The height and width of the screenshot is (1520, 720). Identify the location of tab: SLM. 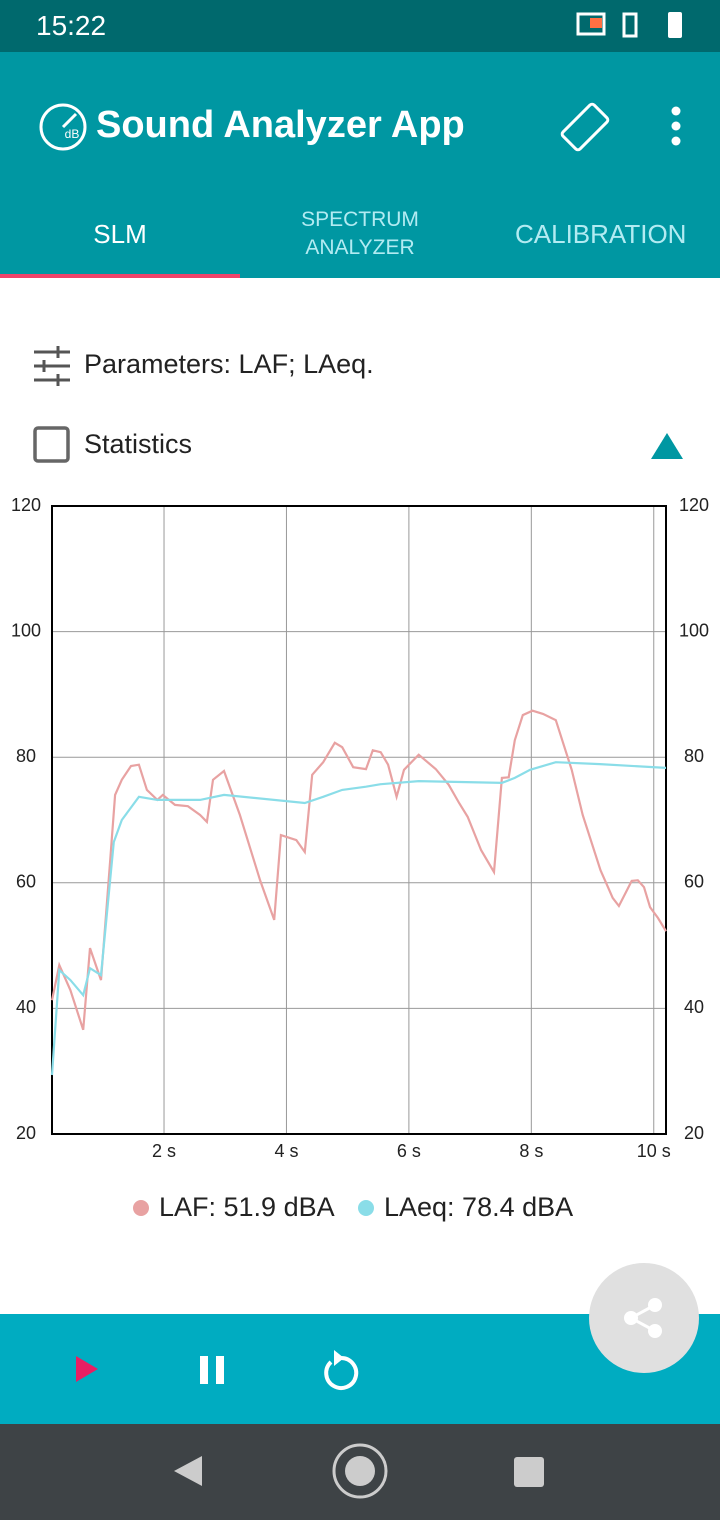
(120, 234).